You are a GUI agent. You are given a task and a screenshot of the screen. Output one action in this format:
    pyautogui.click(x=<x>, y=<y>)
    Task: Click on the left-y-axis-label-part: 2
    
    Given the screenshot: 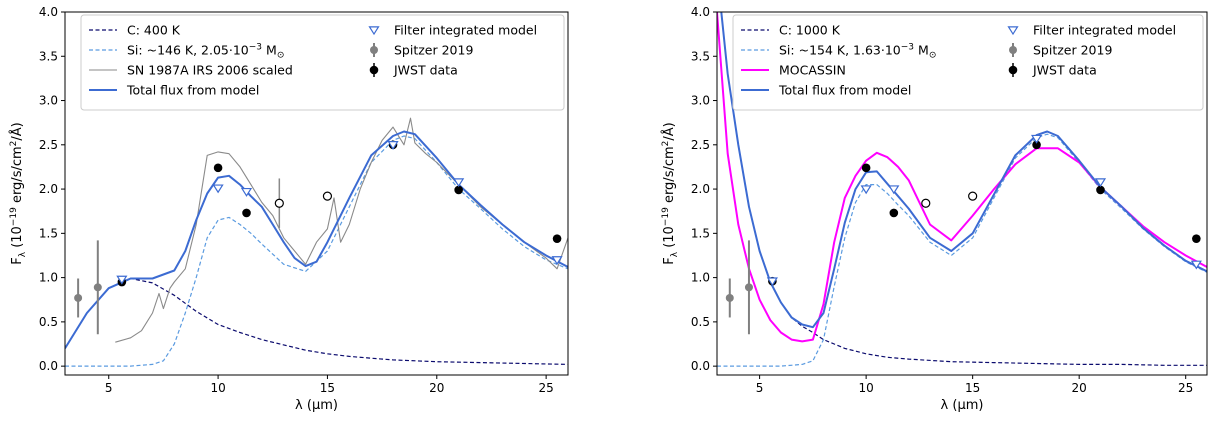 What is the action you would take?
    pyautogui.click(x=14, y=144)
    